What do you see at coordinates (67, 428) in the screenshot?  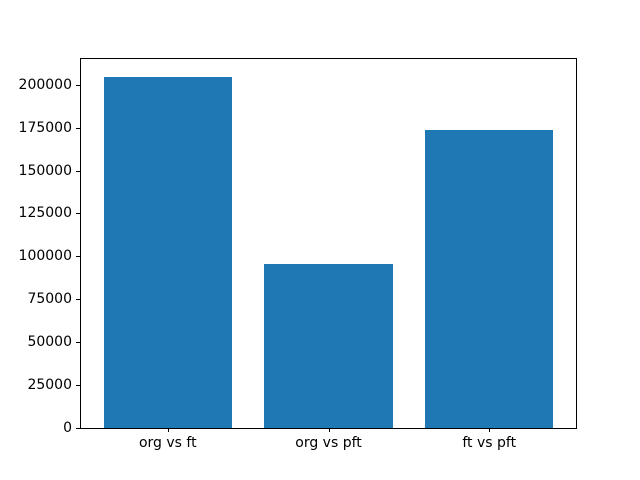 I see `y-tick-label: 0` at bounding box center [67, 428].